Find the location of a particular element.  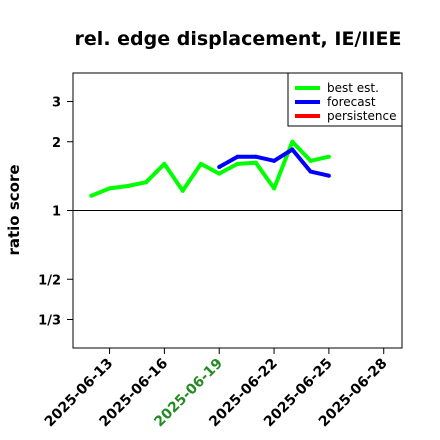

legend-label: best est. is located at coordinates (353, 88).